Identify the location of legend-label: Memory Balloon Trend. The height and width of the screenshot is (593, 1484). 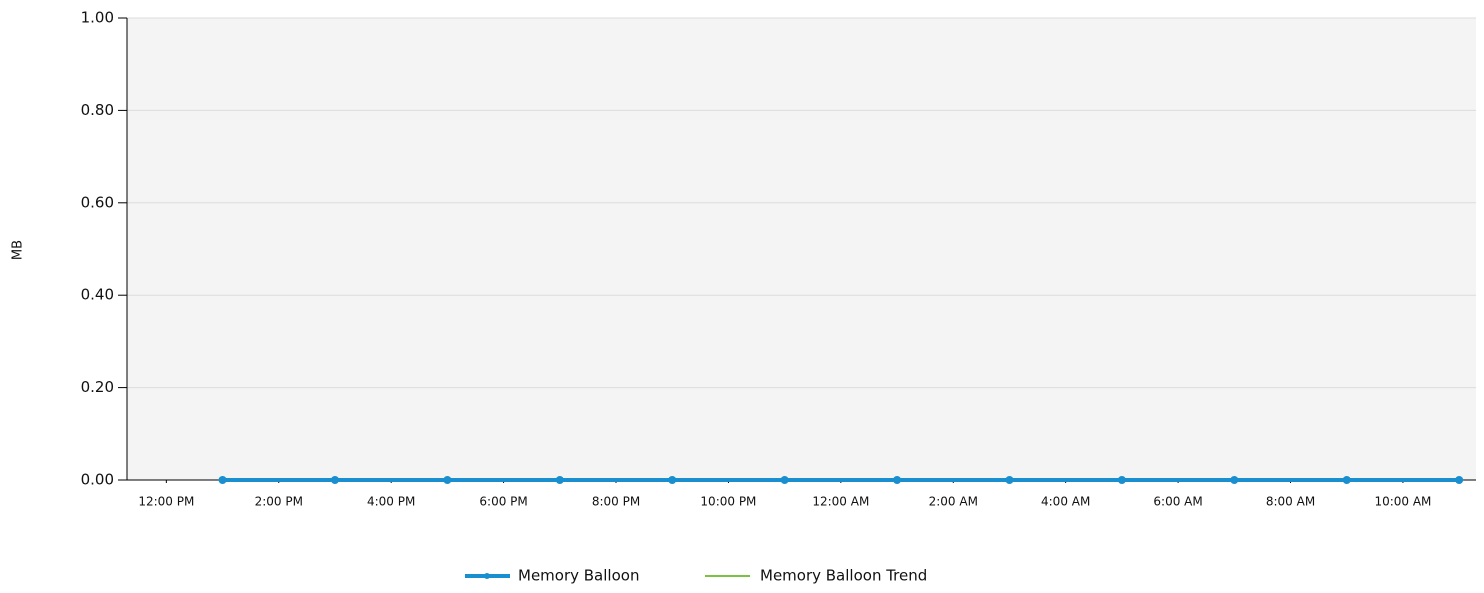
(843, 576).